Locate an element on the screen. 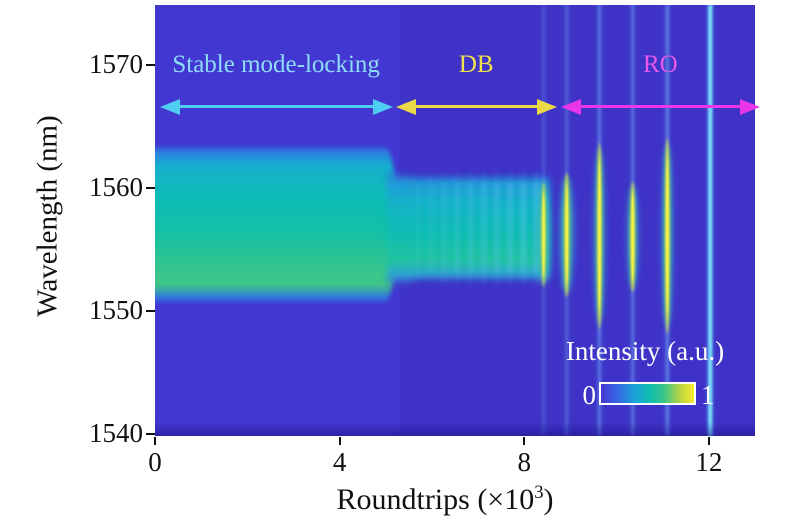 Image resolution: width=800 pixels, height=530 pixels. colorbar-gradient is located at coordinates (647, 393).